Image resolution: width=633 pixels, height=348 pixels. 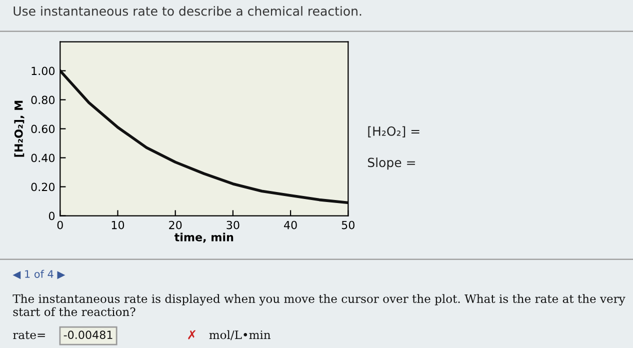 I want to click on text: ◀ 1 of 4 ▶, so click(x=39, y=275).